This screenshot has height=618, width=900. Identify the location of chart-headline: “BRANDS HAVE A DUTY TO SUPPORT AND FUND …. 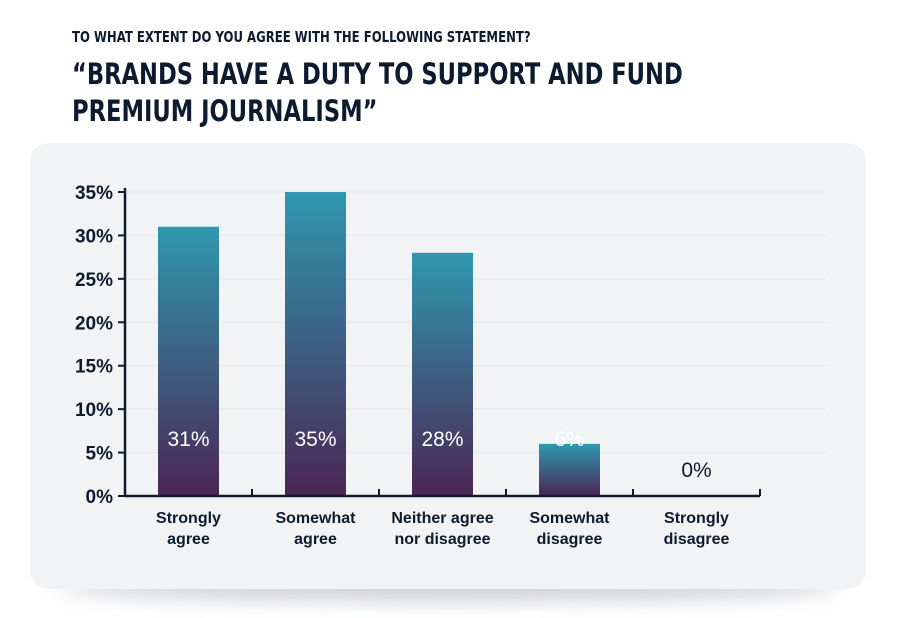
(377, 93).